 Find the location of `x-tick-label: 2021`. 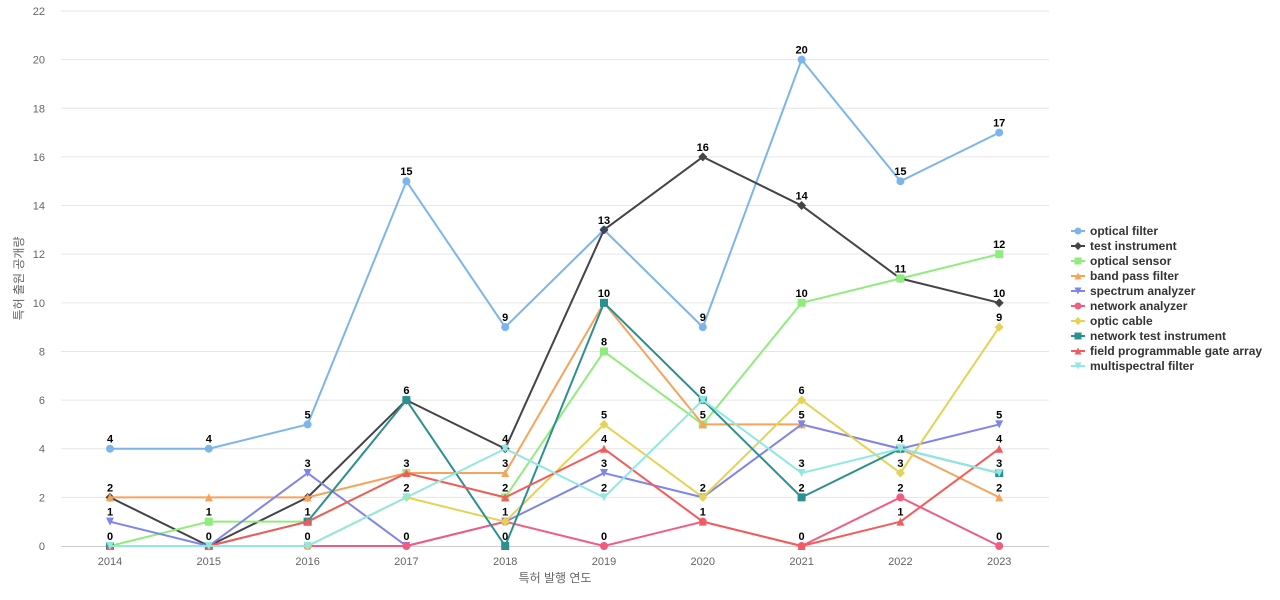

x-tick-label: 2021 is located at coordinates (801, 562).